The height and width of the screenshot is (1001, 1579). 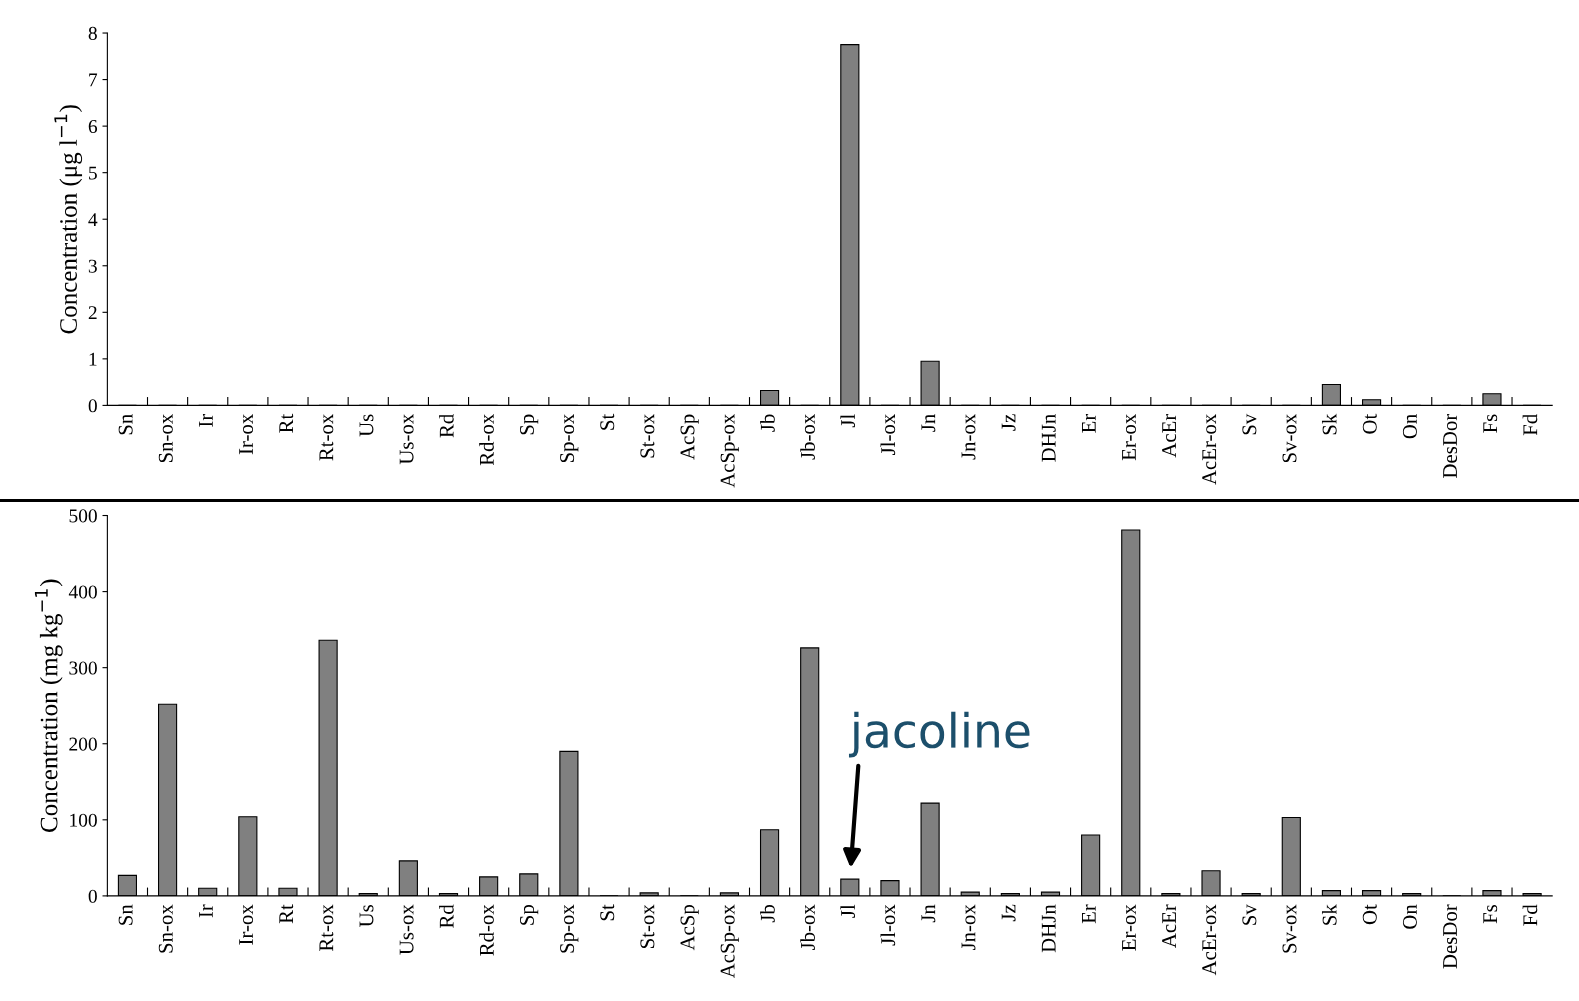 What do you see at coordinates (92, 313) in the screenshot?
I see `y-tick-label: 2` at bounding box center [92, 313].